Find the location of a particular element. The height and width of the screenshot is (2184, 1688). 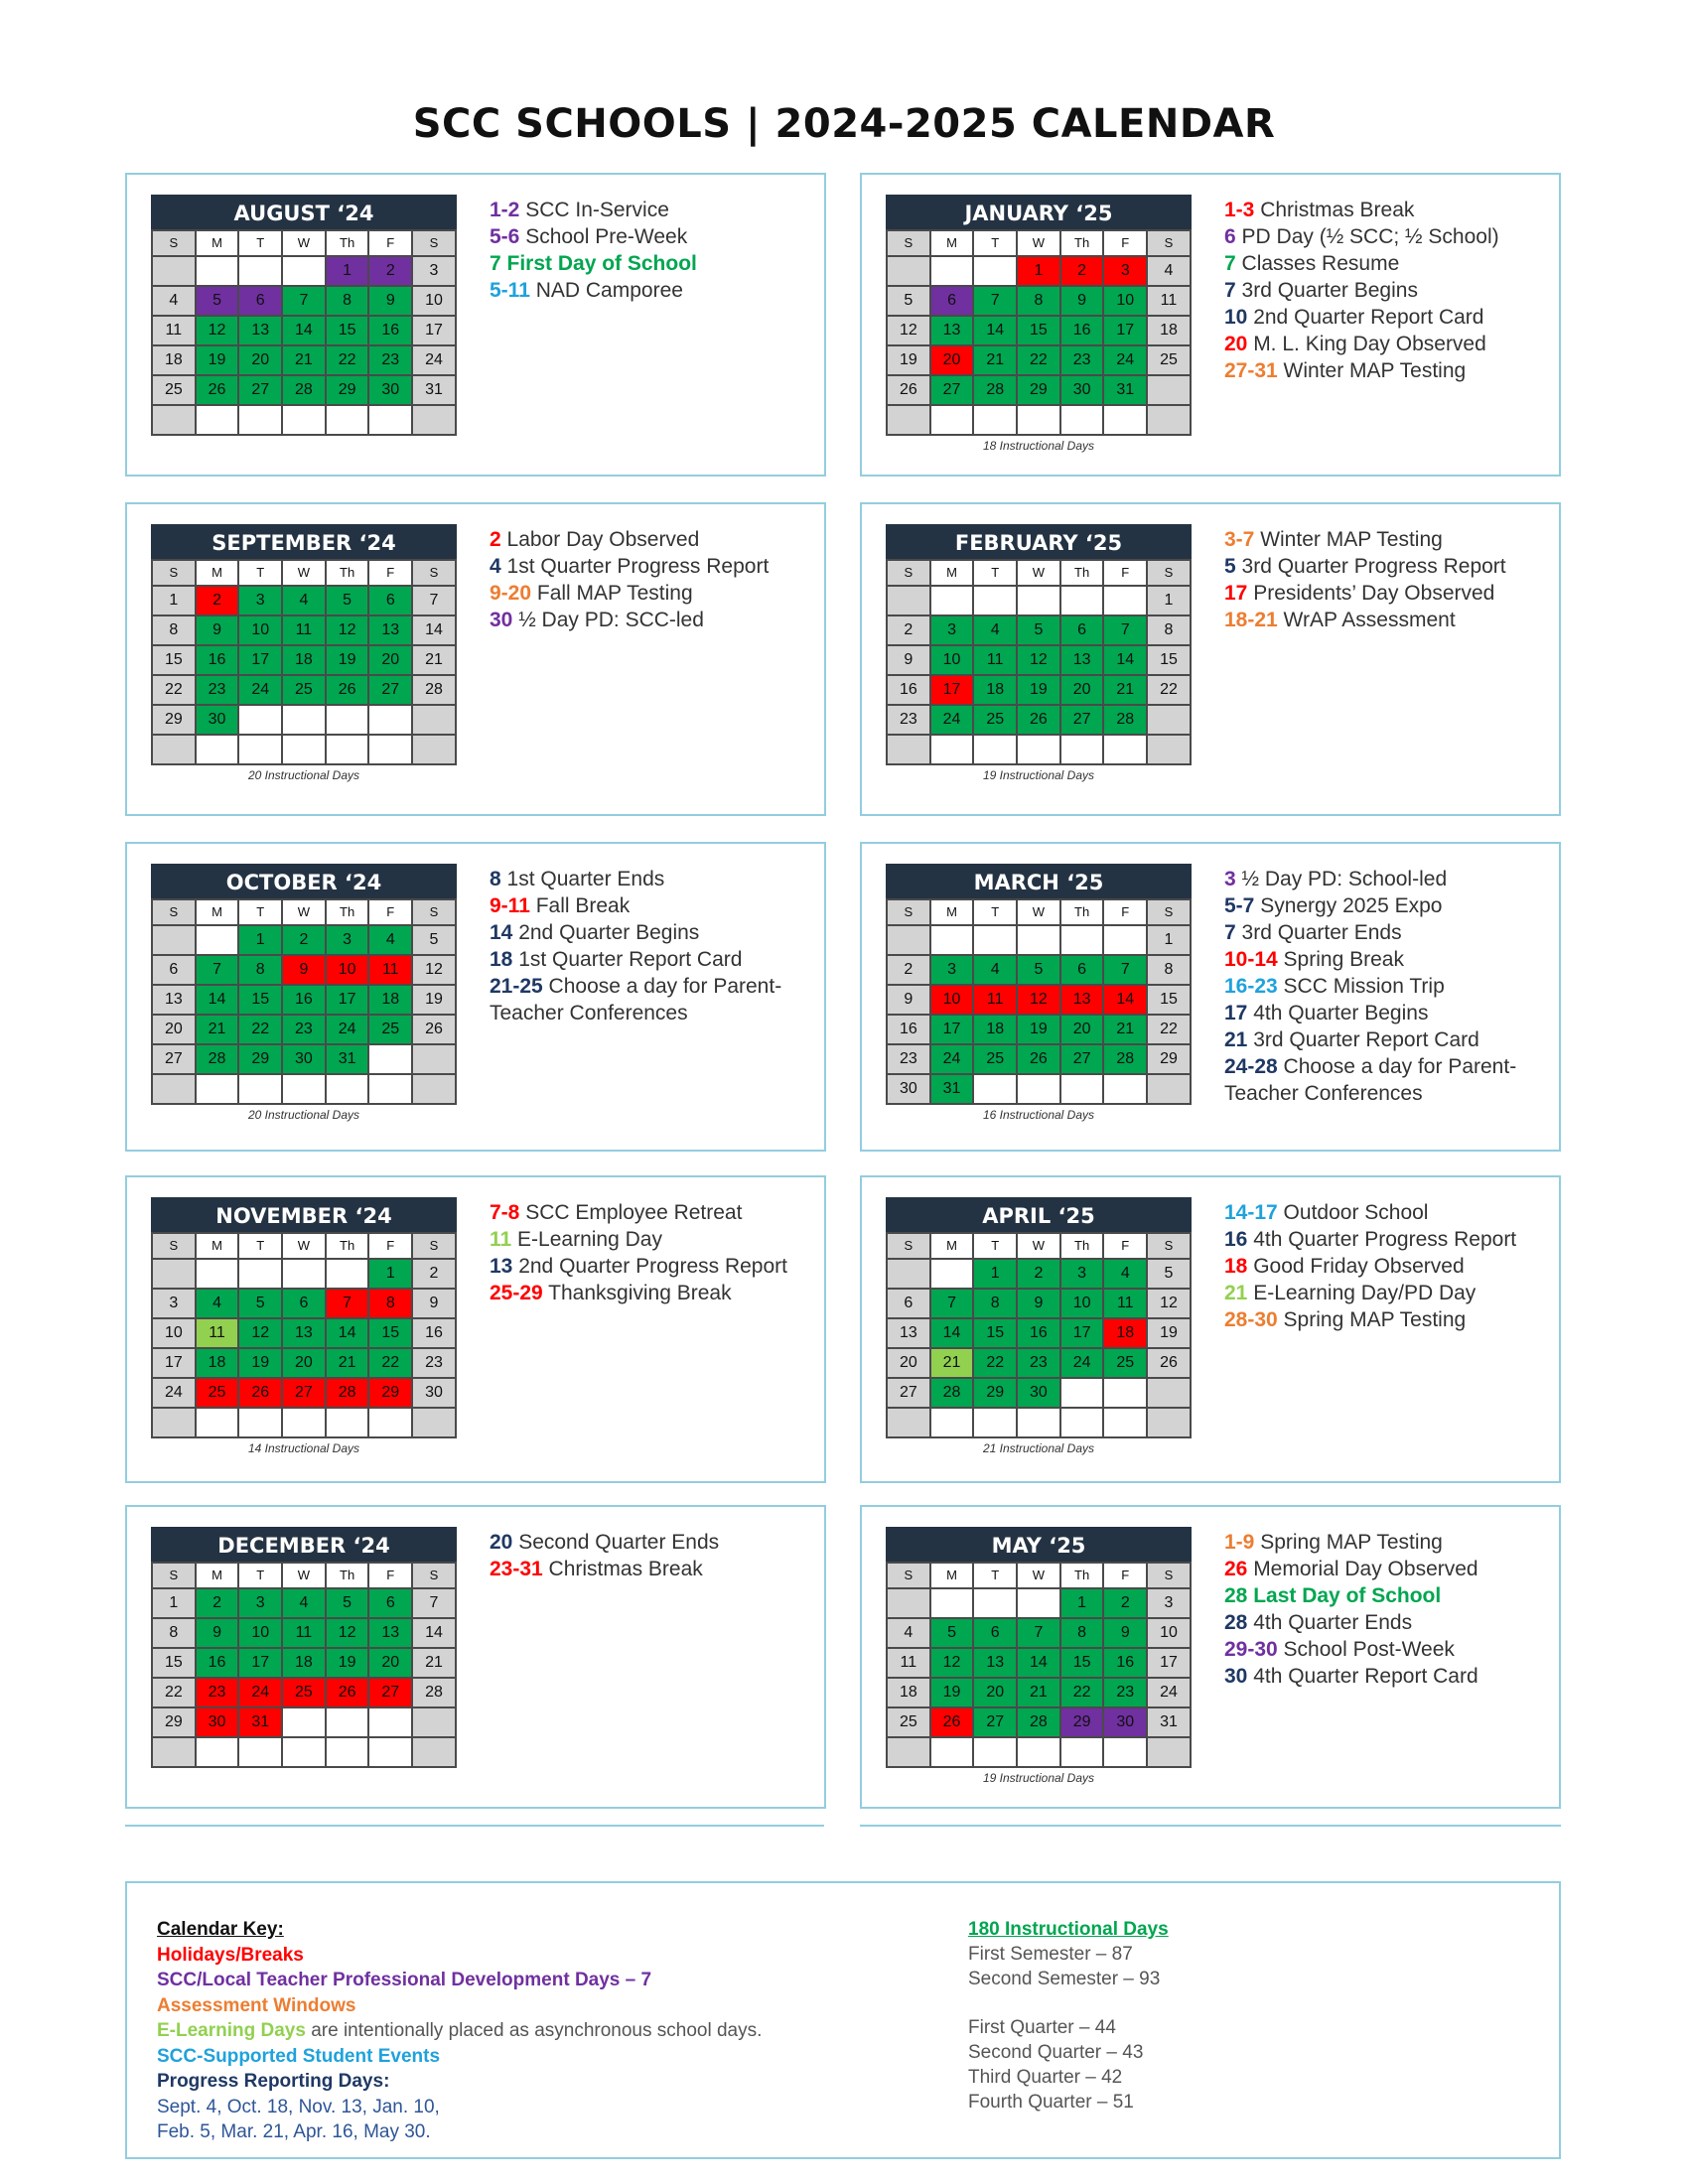

event-text: 4th Quarter Begins is located at coordinates (1338, 1013).